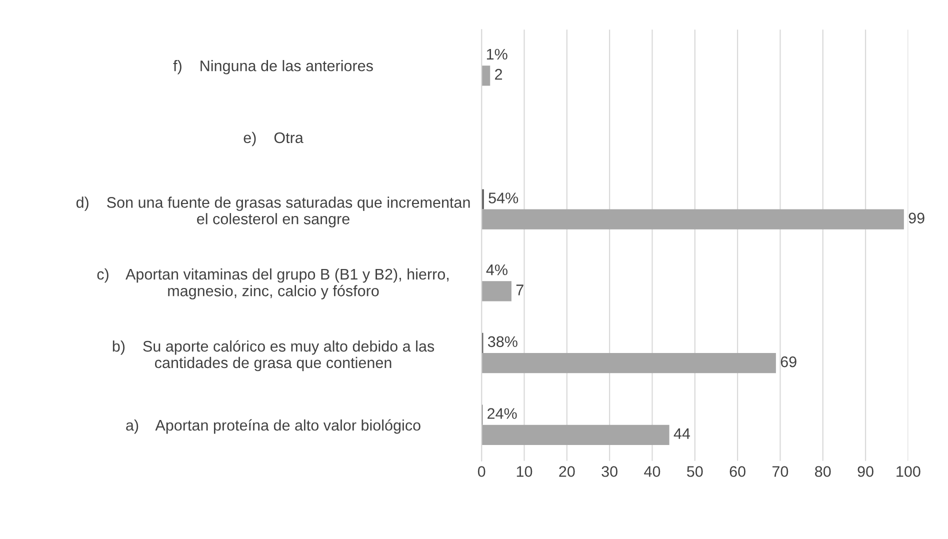  What do you see at coordinates (497, 54) in the screenshot?
I see `data-label: 1%` at bounding box center [497, 54].